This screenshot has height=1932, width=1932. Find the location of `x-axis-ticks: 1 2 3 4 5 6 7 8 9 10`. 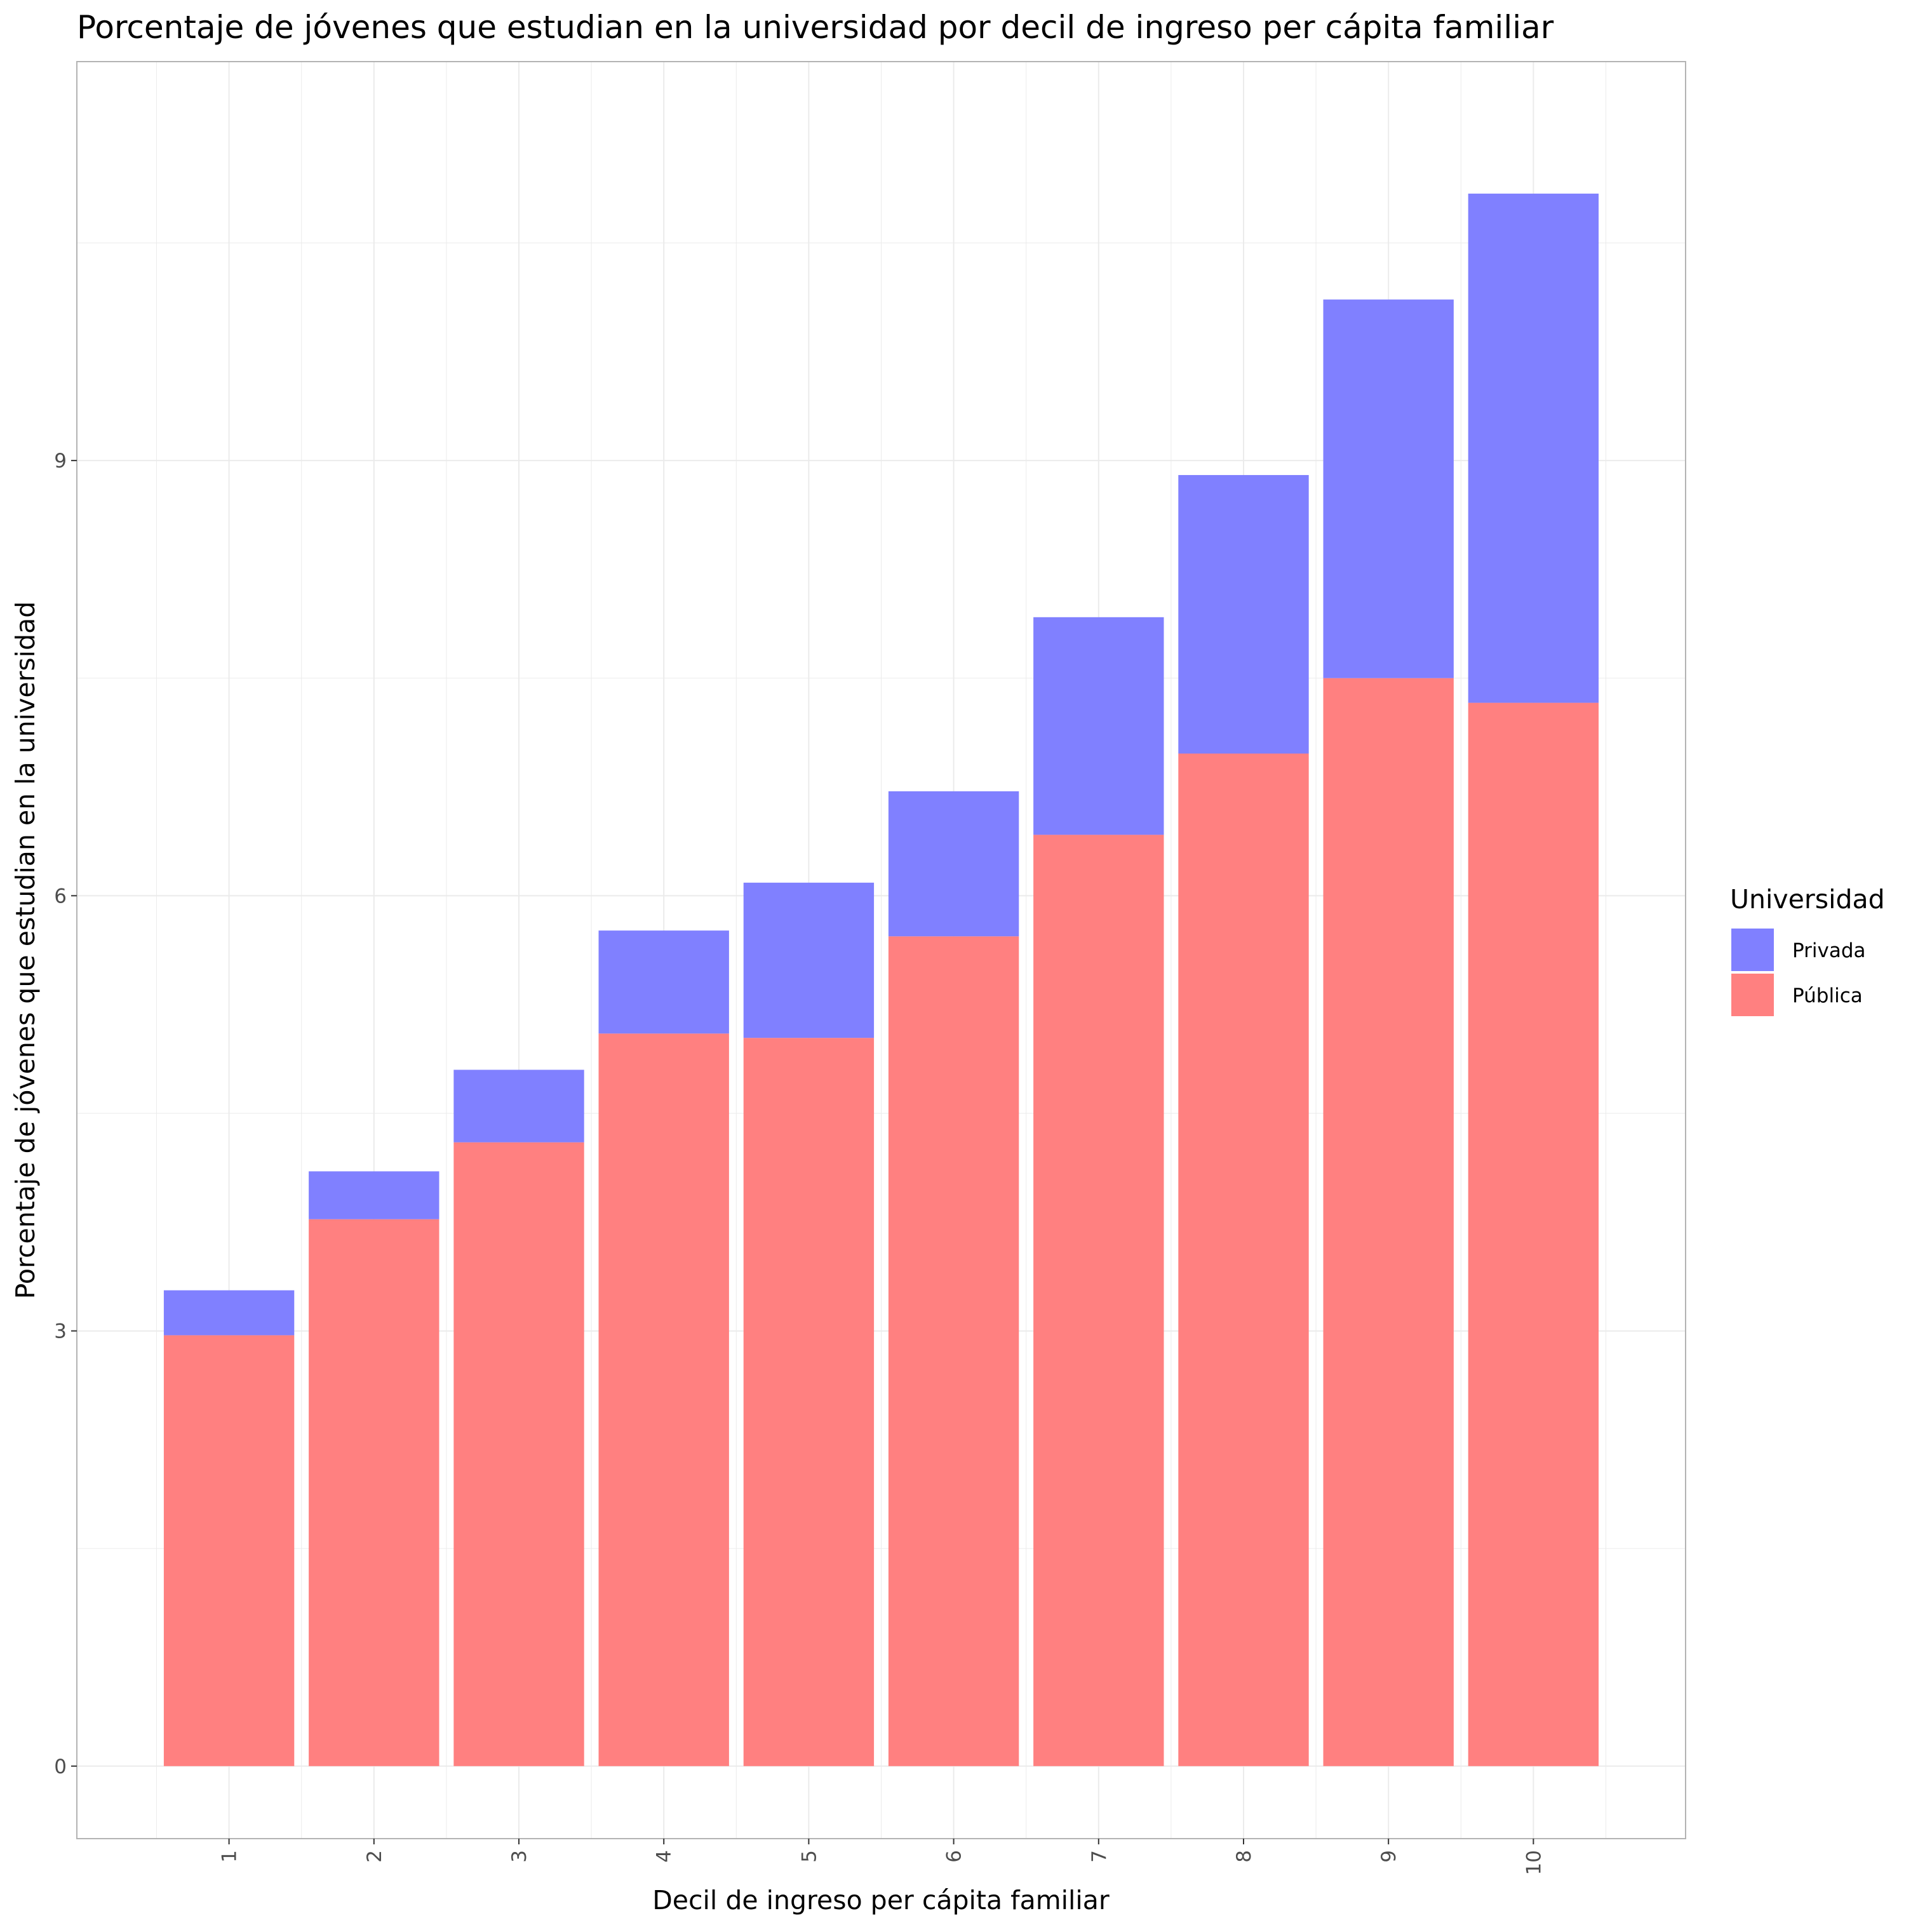

x-axis-ticks: 1 2 3 4 5 6 7 8 9 10 is located at coordinates (881, 1857).